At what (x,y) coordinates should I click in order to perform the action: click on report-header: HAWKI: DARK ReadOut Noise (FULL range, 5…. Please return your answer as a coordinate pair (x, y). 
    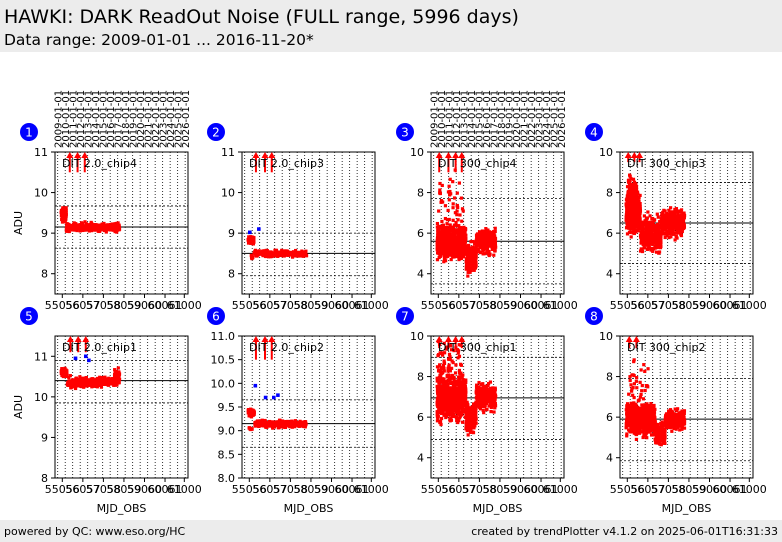
    Looking at the image, I should click on (391, 26).